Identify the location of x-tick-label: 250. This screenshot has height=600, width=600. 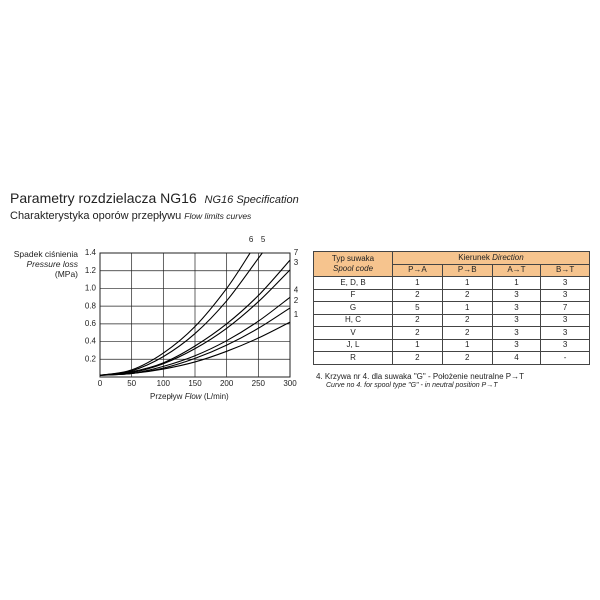
(259, 383).